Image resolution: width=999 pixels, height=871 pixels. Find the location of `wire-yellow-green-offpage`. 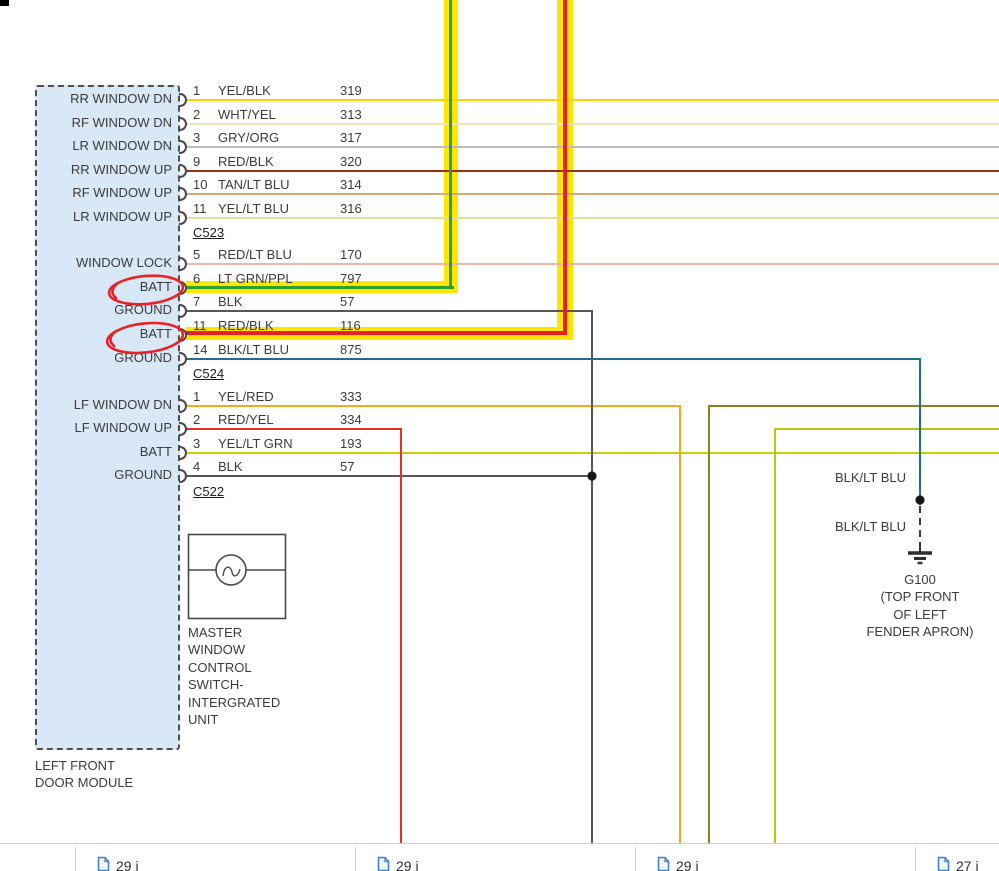

wire-yellow-green-offpage is located at coordinates (887, 429).